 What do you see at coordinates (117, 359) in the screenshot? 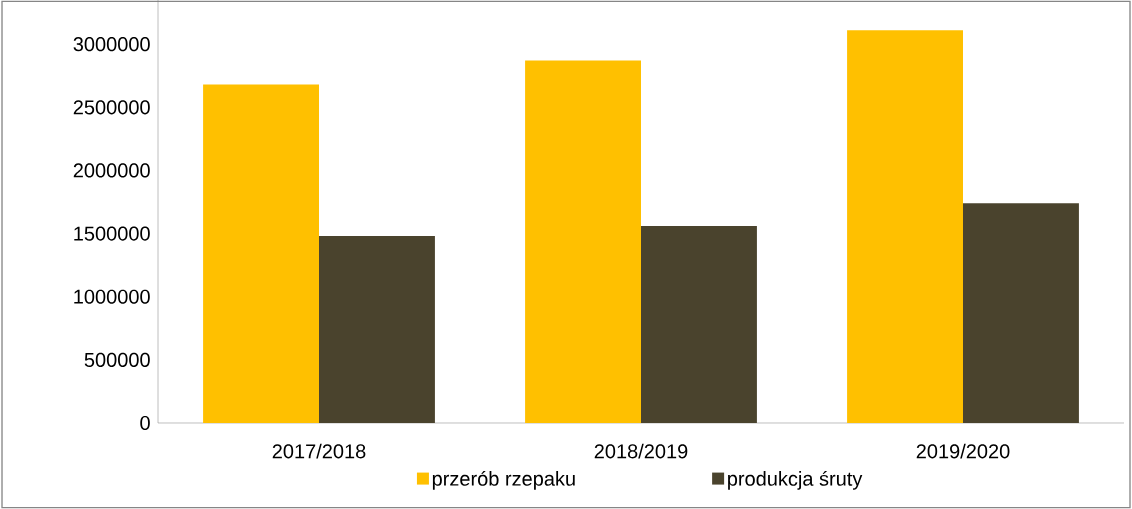
I see `y-tick-label: 500000` at bounding box center [117, 359].